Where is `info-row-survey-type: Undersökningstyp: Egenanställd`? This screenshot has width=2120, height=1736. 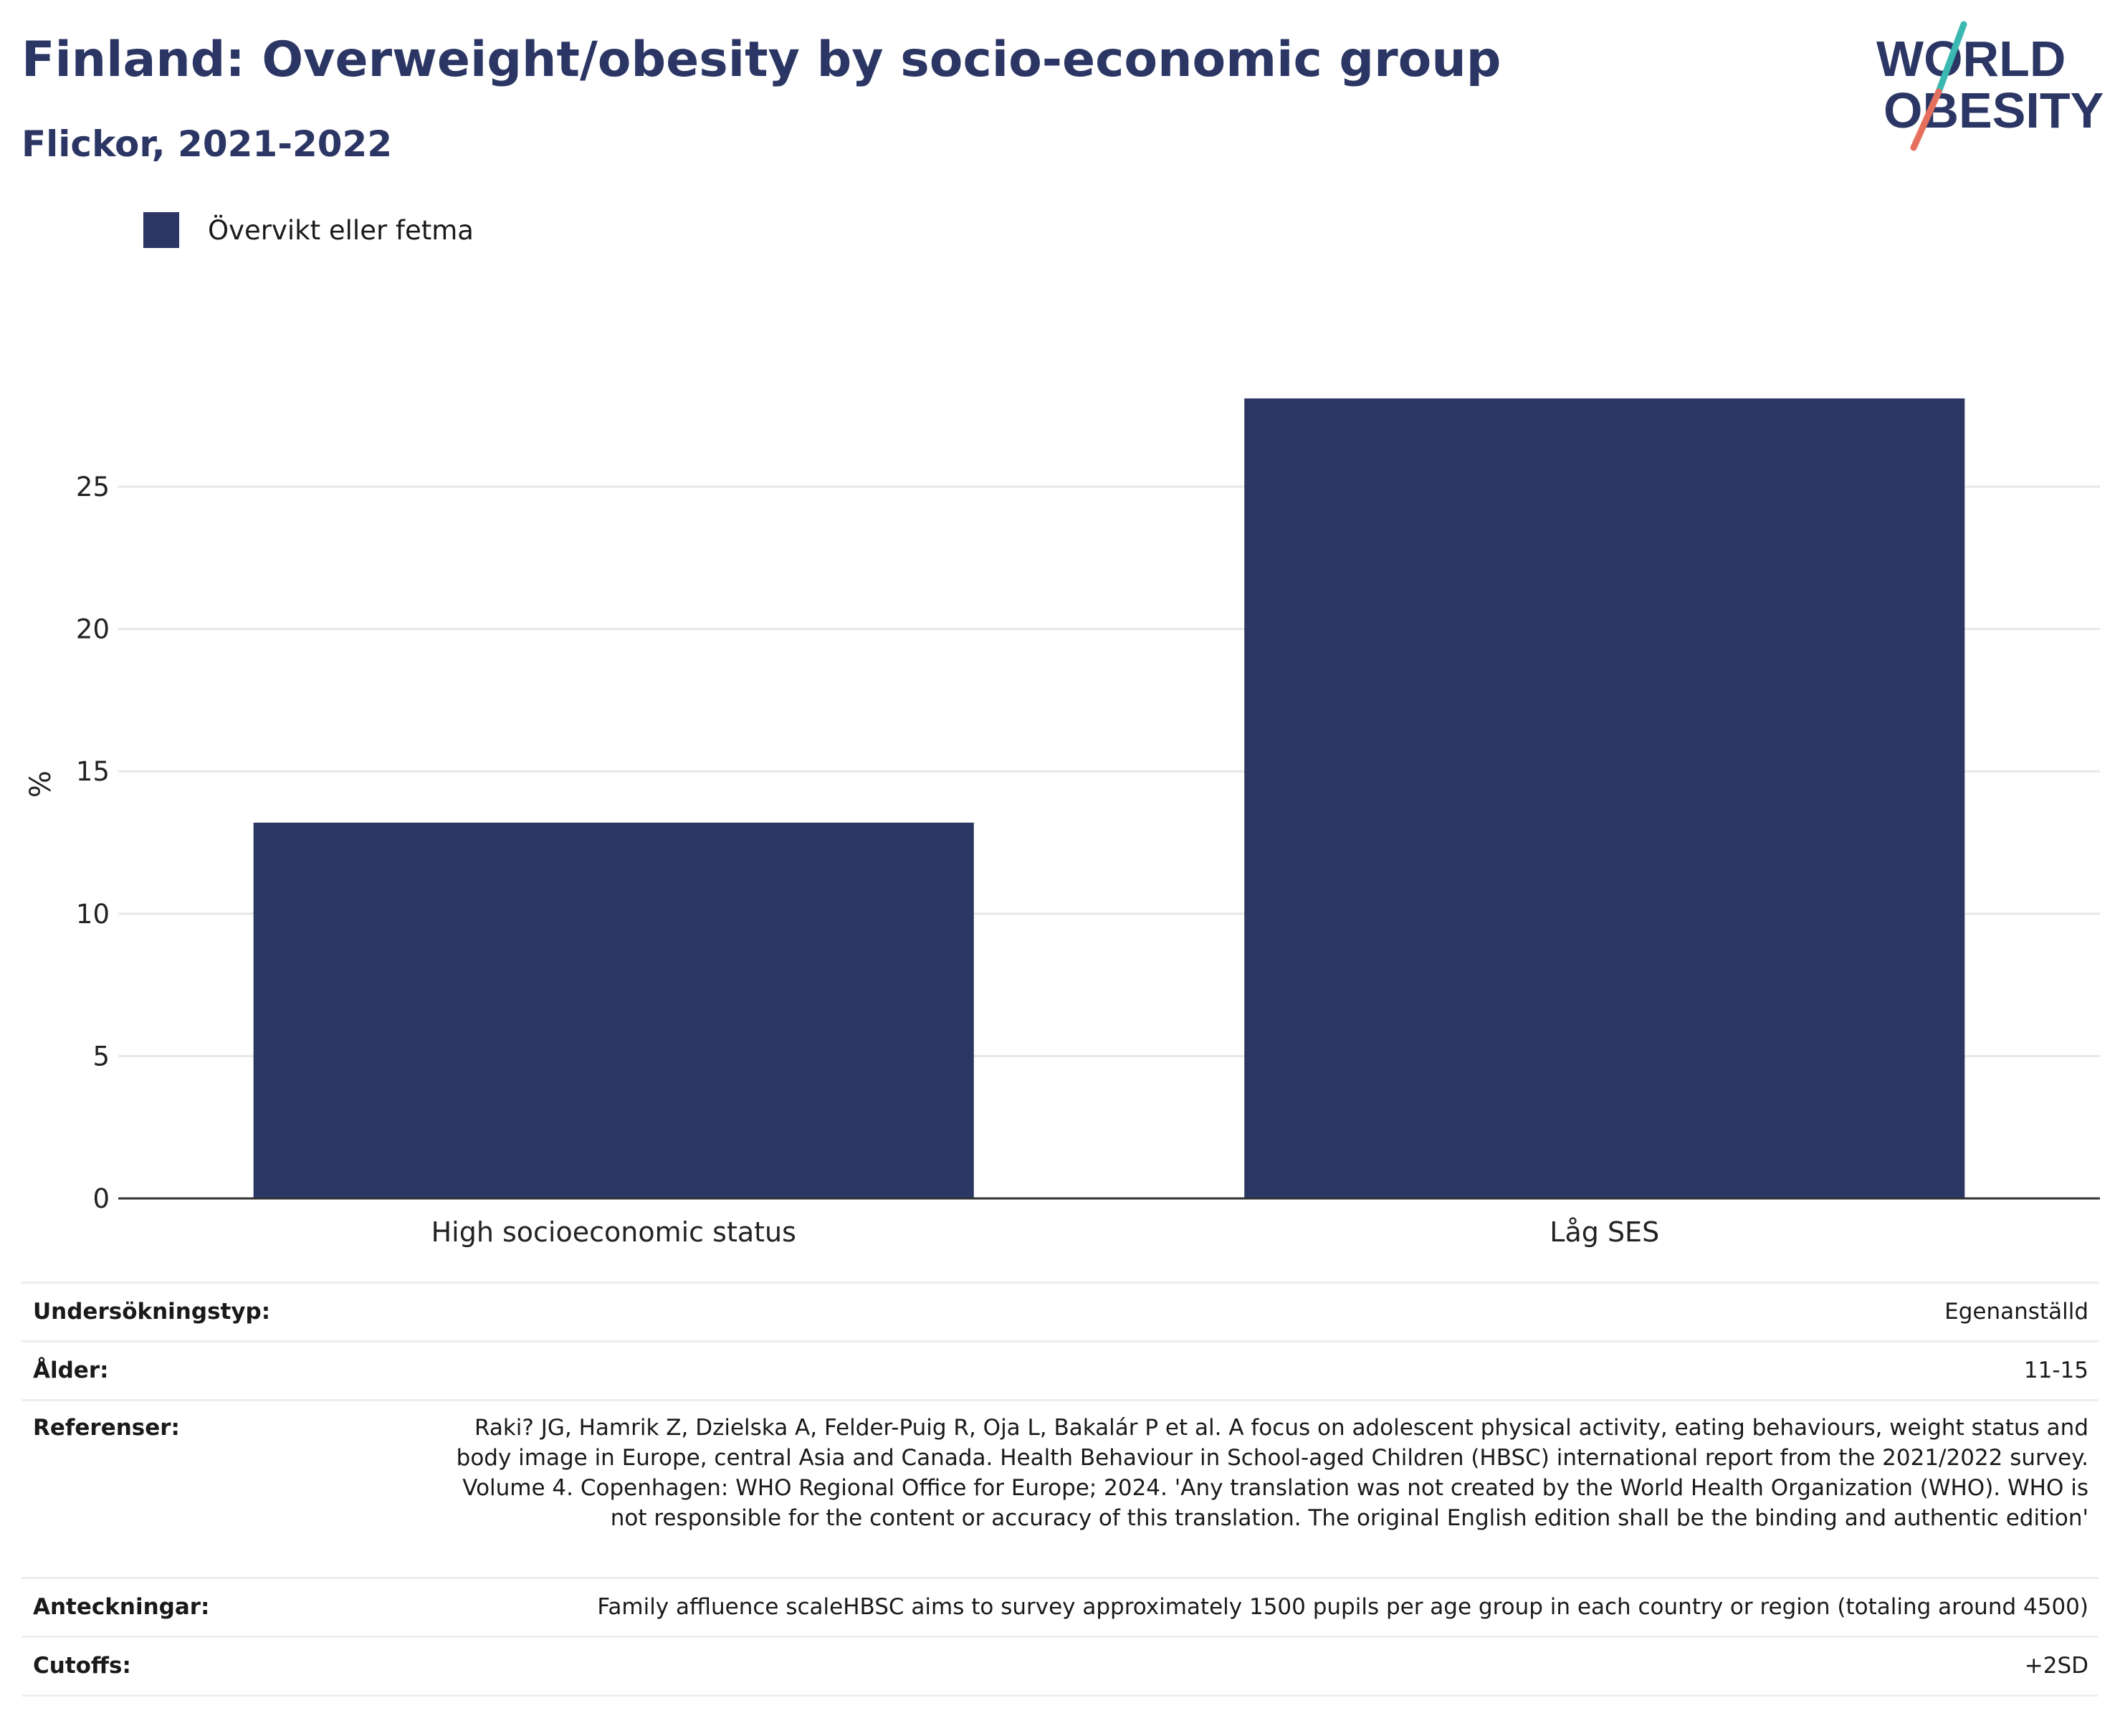 info-row-survey-type: Undersökningstyp: Egenanställd is located at coordinates (1060, 1312).